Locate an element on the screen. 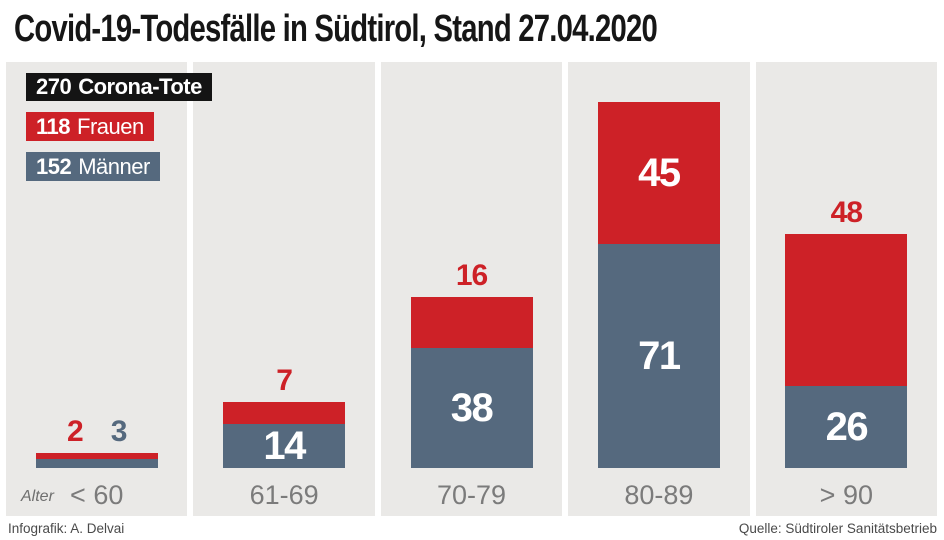  axis-label-age-group: > 90 is located at coordinates (846, 495).